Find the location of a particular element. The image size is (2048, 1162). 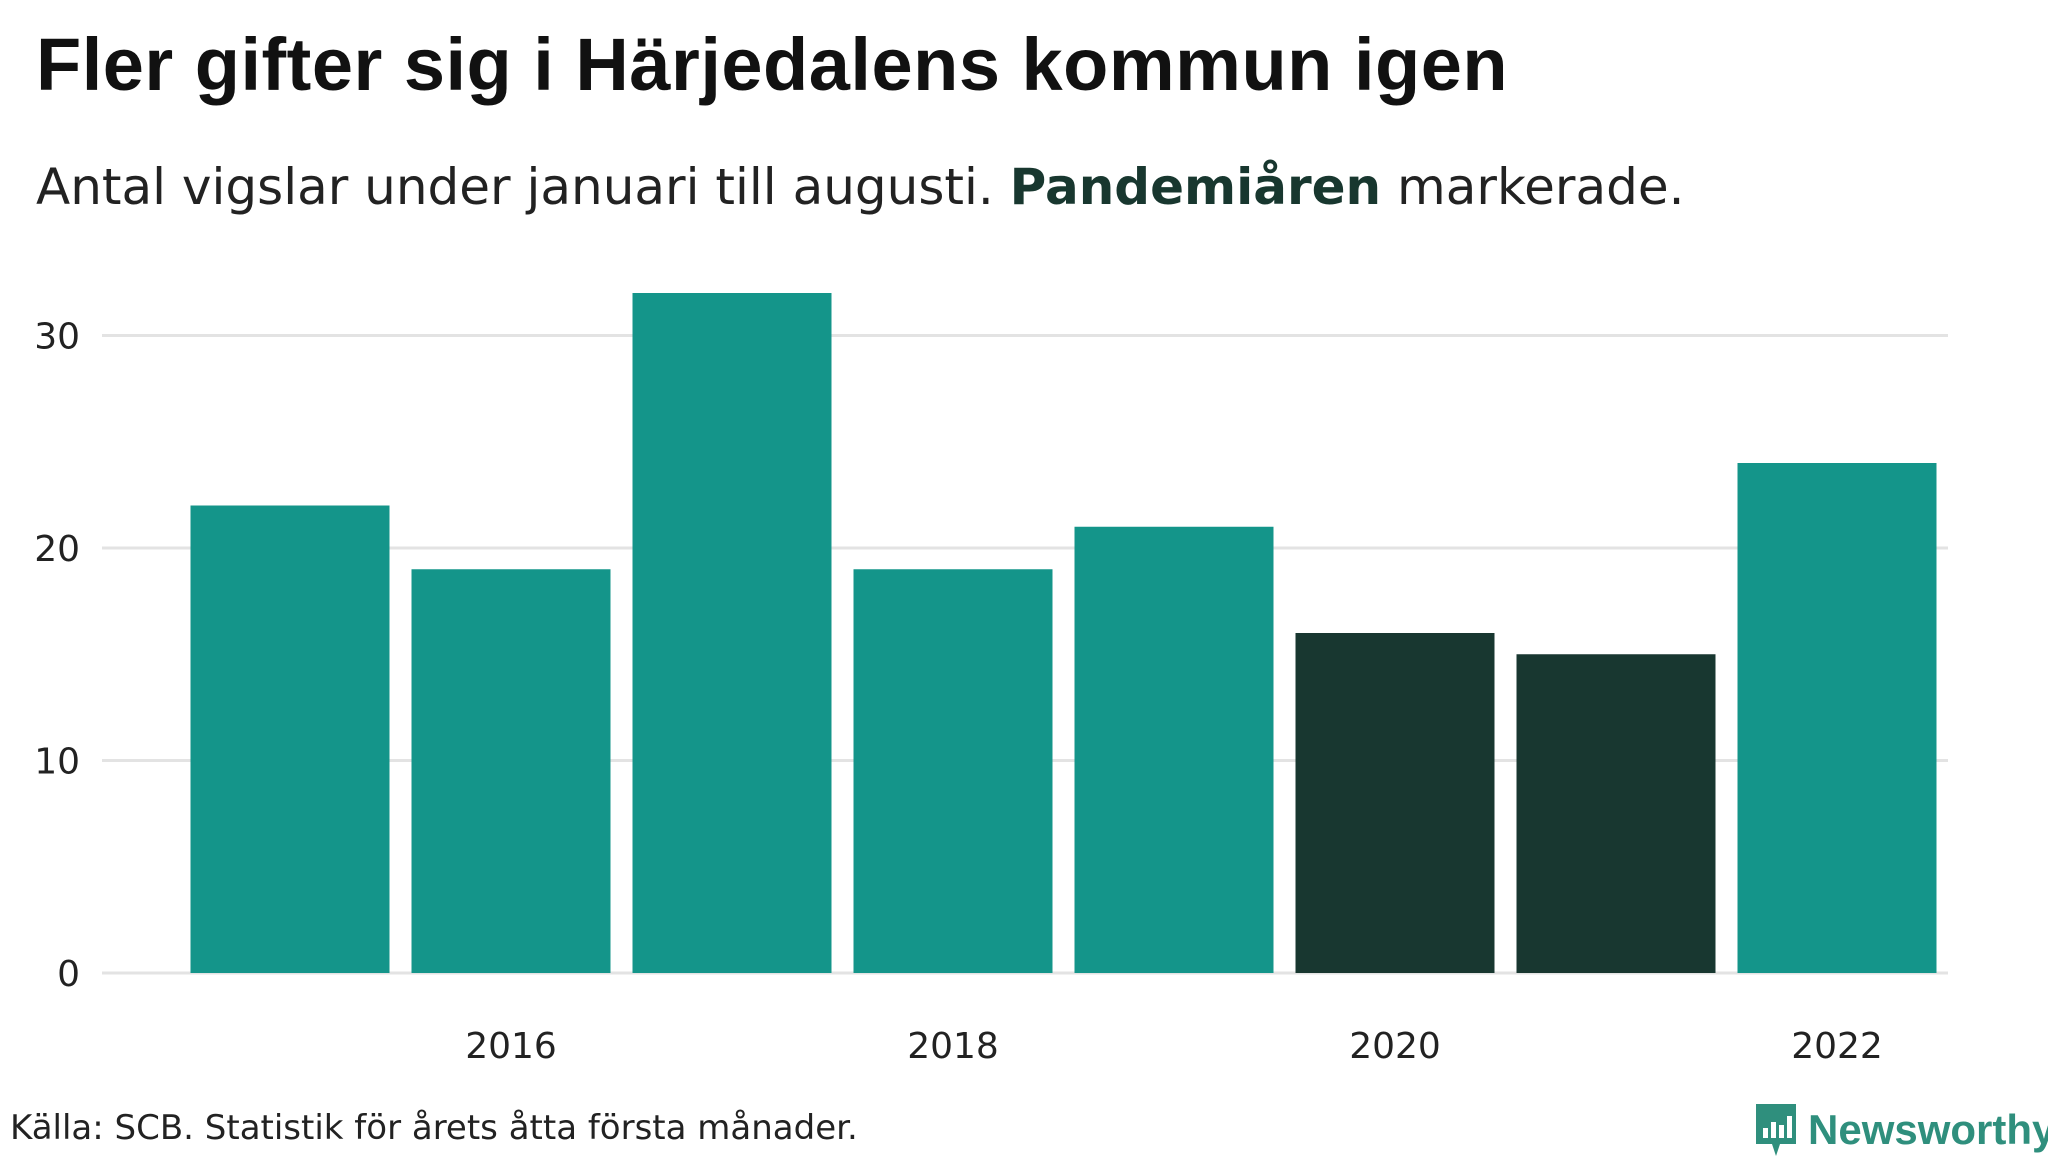

newsworthy-brand: Newsworthy is located at coordinates (1900, 1130).